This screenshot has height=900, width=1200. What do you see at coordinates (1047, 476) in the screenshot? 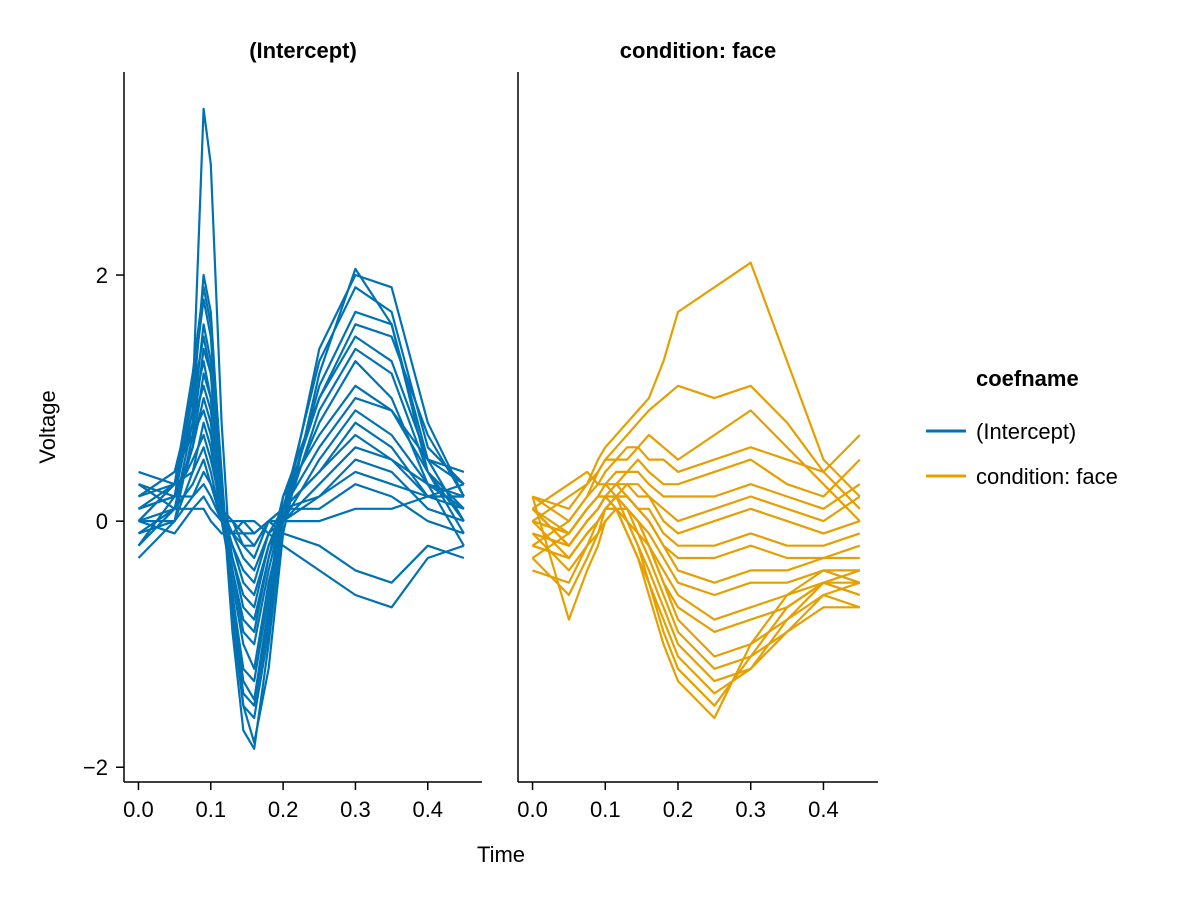
I see `legend-label-condition-face: condition: face` at bounding box center [1047, 476].